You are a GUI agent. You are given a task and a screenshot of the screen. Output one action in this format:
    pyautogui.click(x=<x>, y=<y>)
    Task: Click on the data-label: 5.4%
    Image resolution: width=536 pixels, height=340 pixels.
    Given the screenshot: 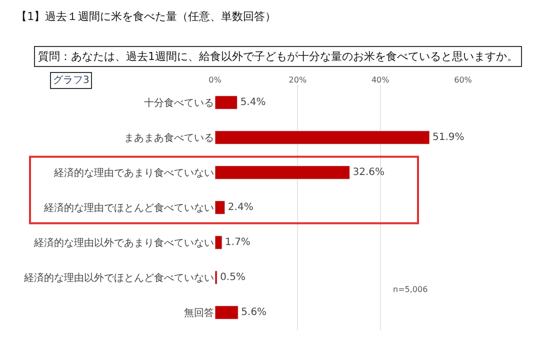 What is the action you would take?
    pyautogui.click(x=253, y=102)
    